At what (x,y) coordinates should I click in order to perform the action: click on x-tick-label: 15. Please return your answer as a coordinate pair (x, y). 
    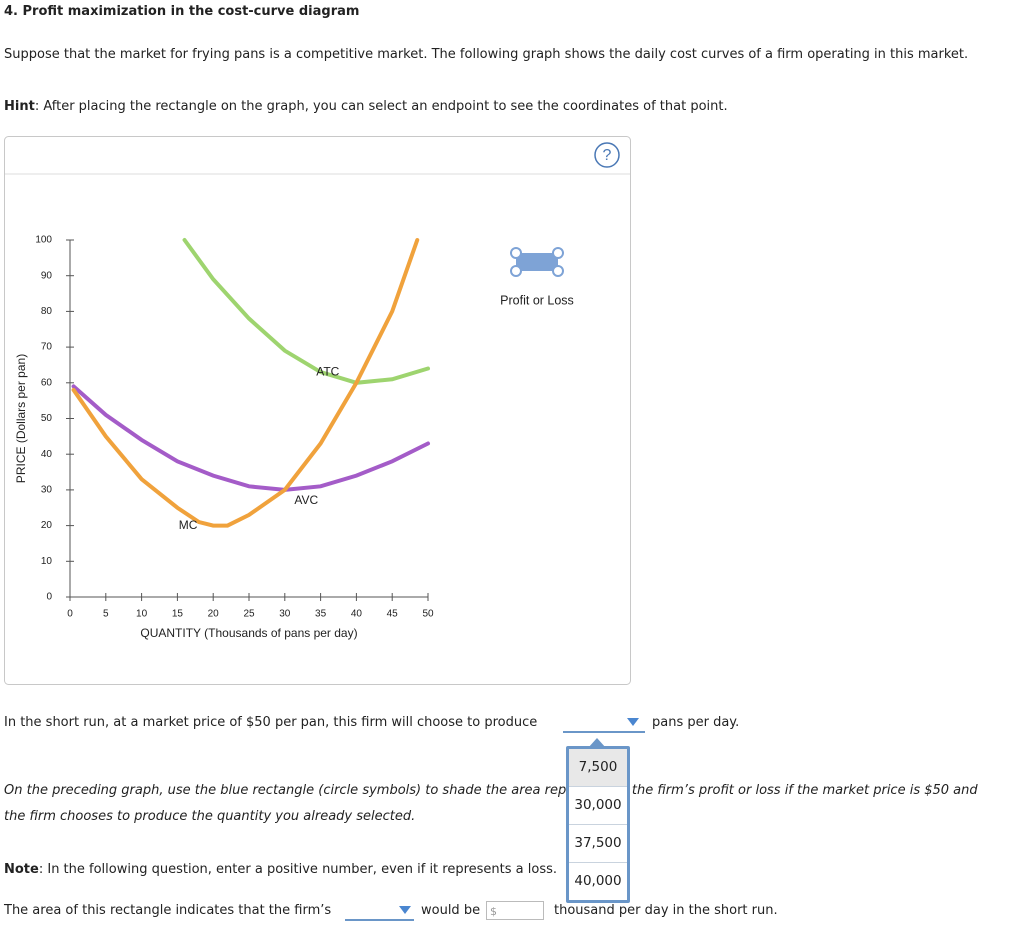
    Looking at the image, I should click on (178, 614).